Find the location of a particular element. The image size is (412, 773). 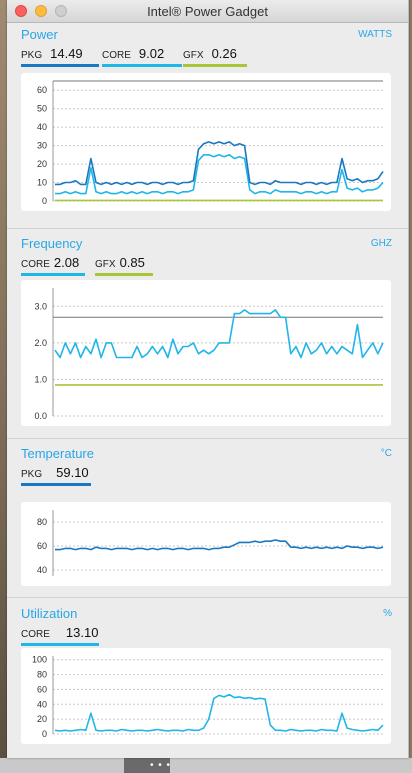

metric-value: 14.49 is located at coordinates (66, 53).